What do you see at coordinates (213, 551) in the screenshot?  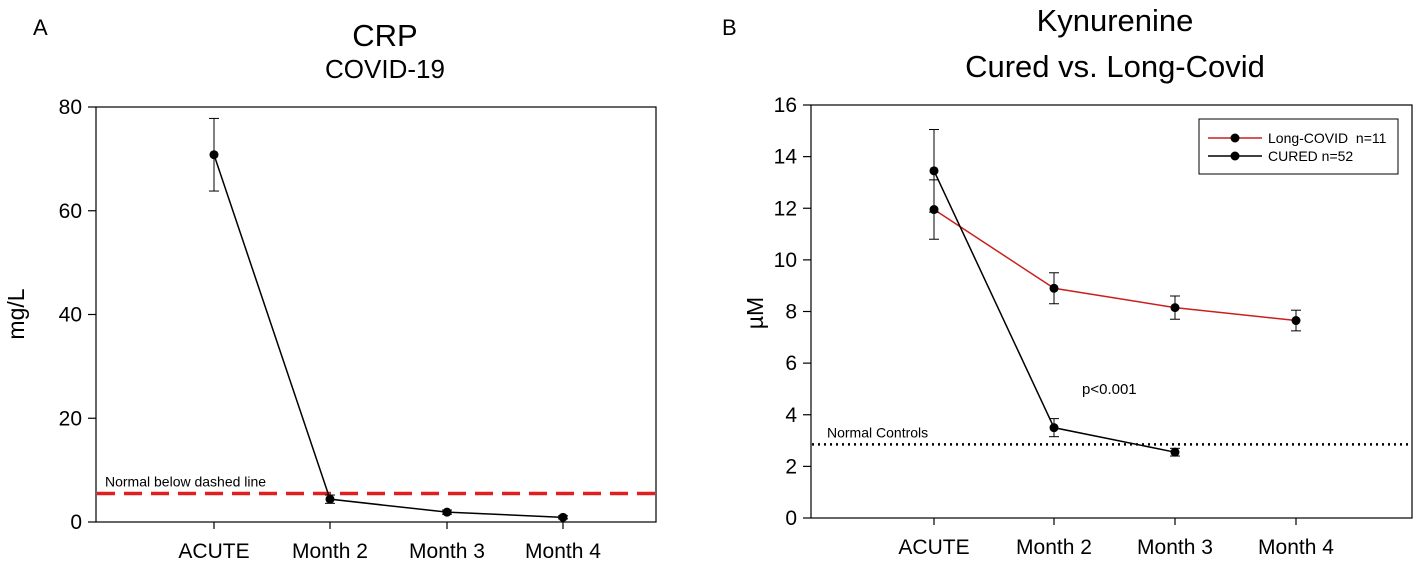 I see `chart-a-xtick-label-acute: ACUTE` at bounding box center [213, 551].